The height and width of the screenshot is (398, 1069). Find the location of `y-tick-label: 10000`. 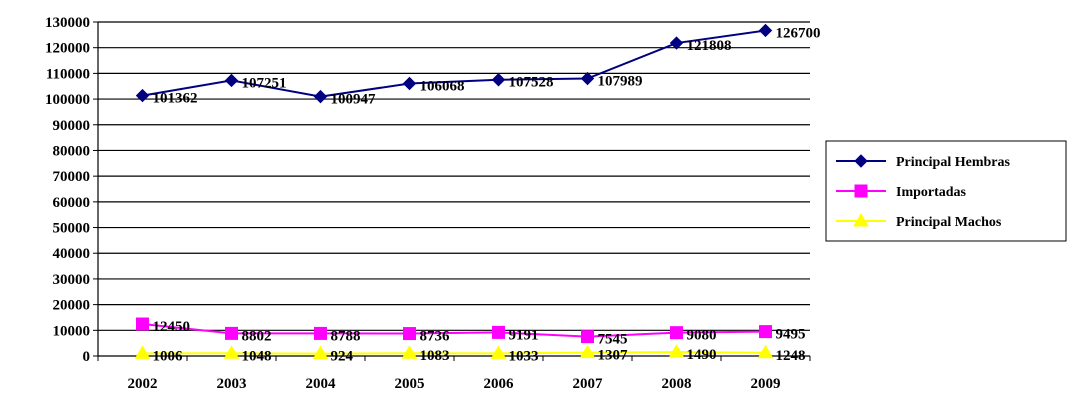

y-tick-label: 10000 is located at coordinates (72, 331).